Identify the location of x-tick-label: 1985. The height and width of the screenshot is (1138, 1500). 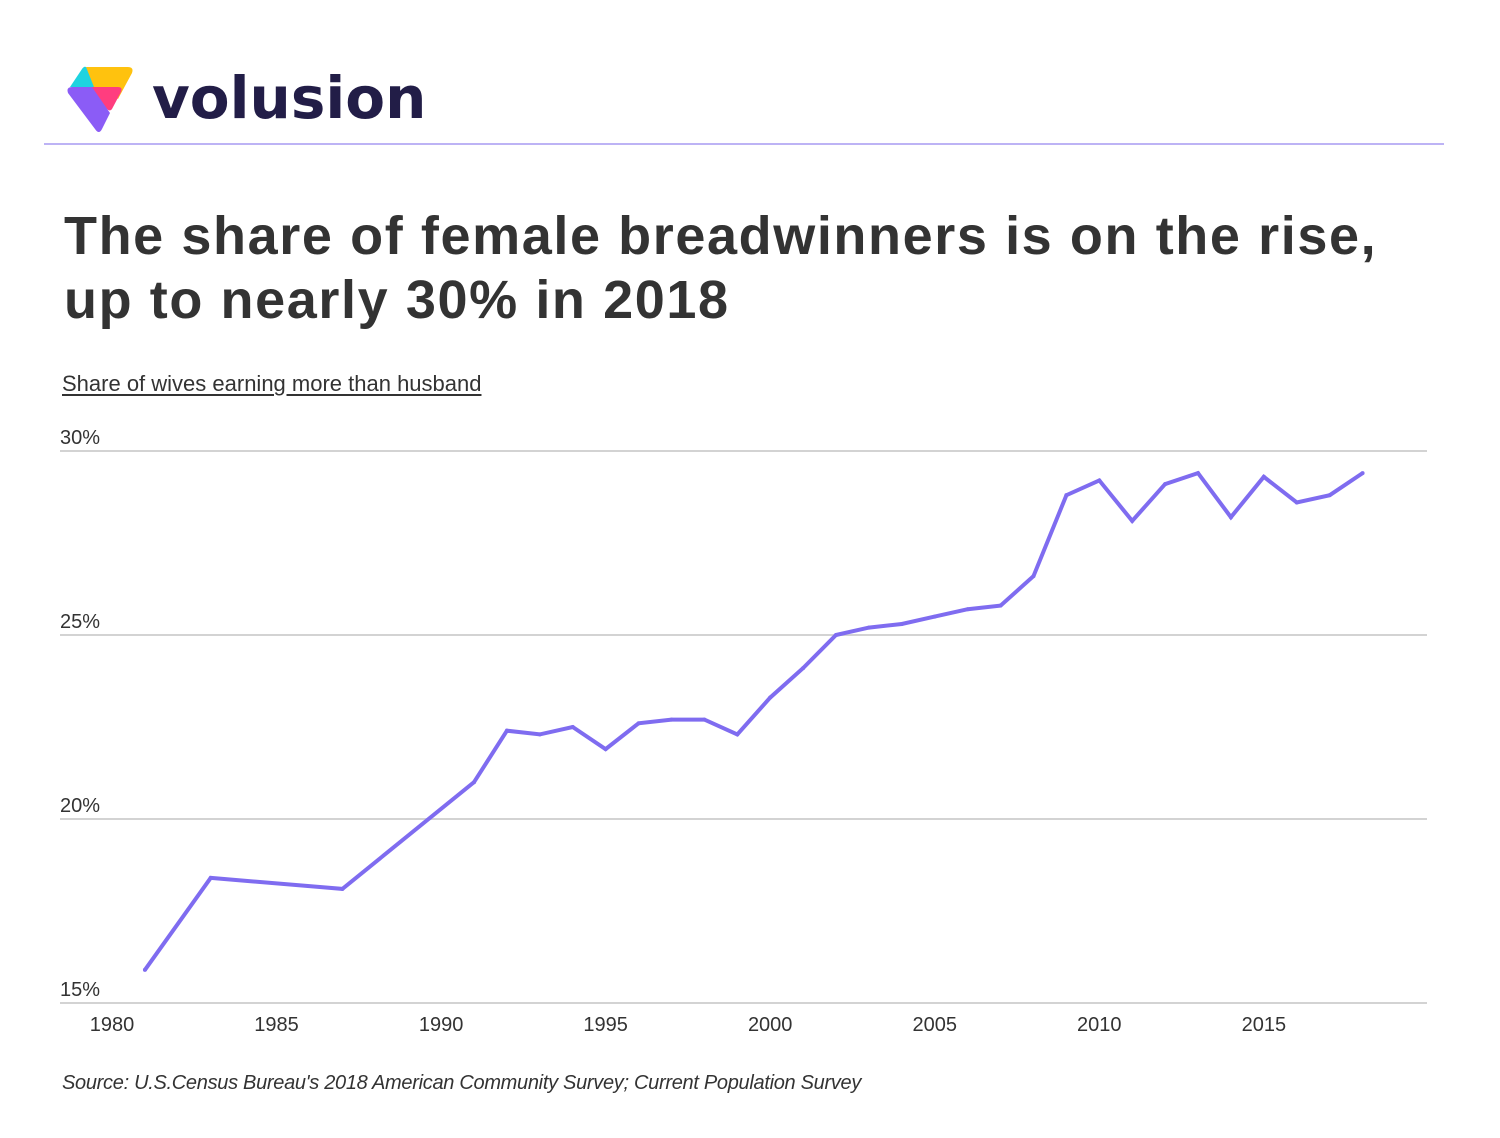
(276, 1025).